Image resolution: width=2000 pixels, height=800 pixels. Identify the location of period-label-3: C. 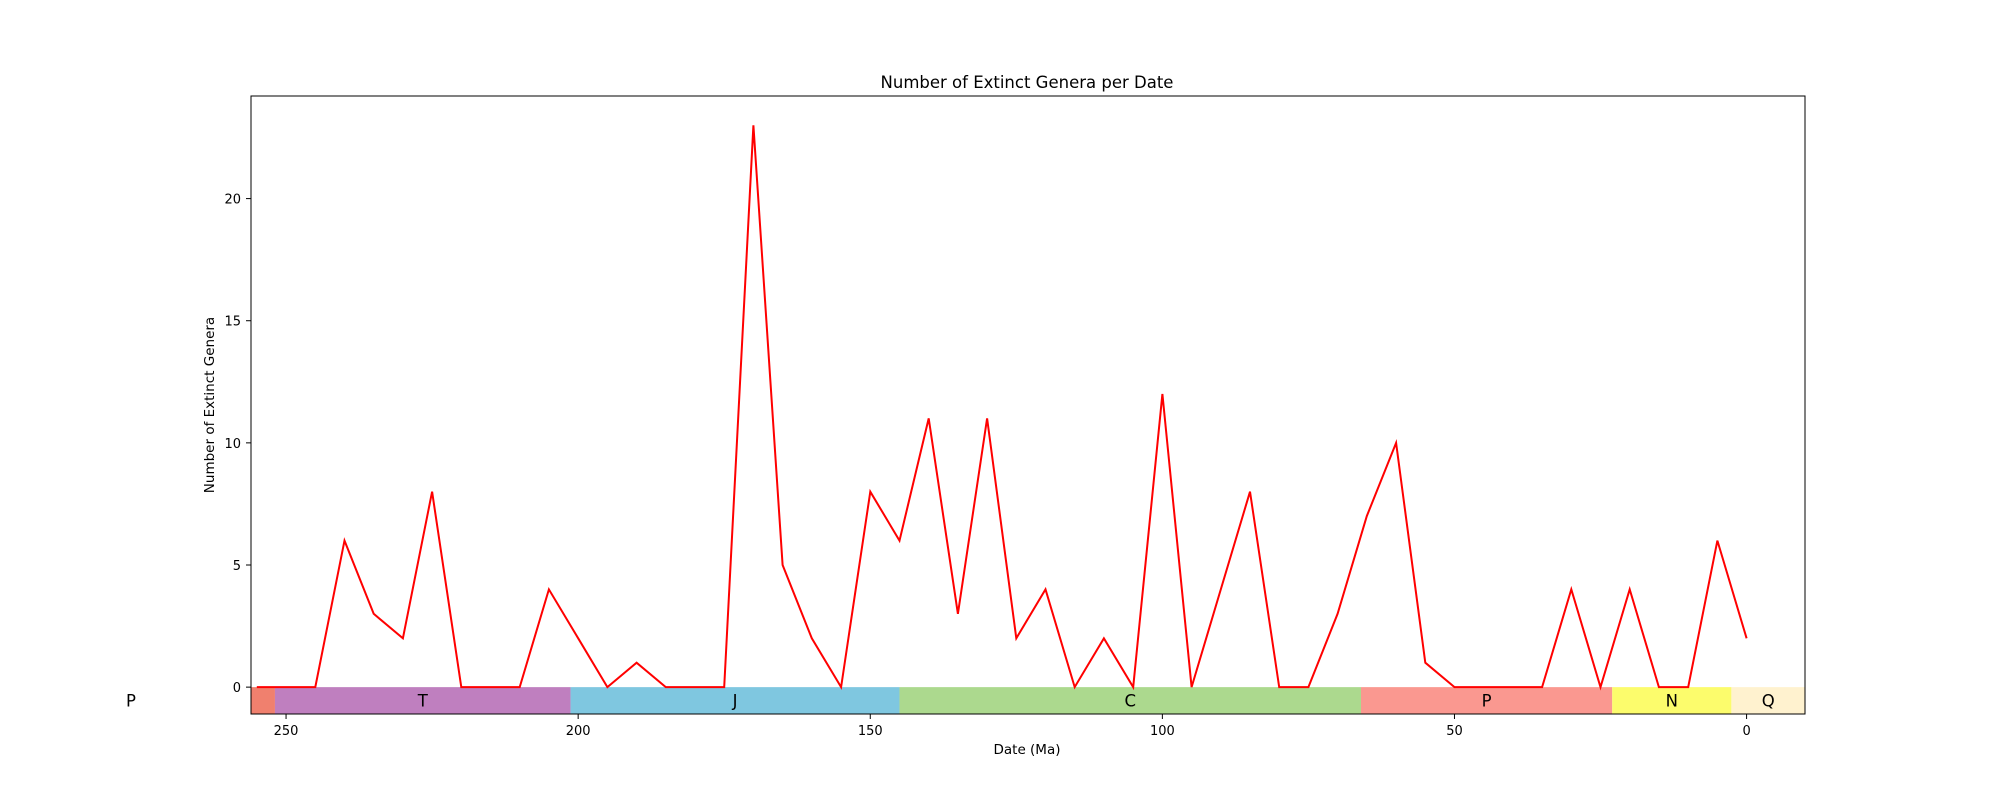
(1130, 701).